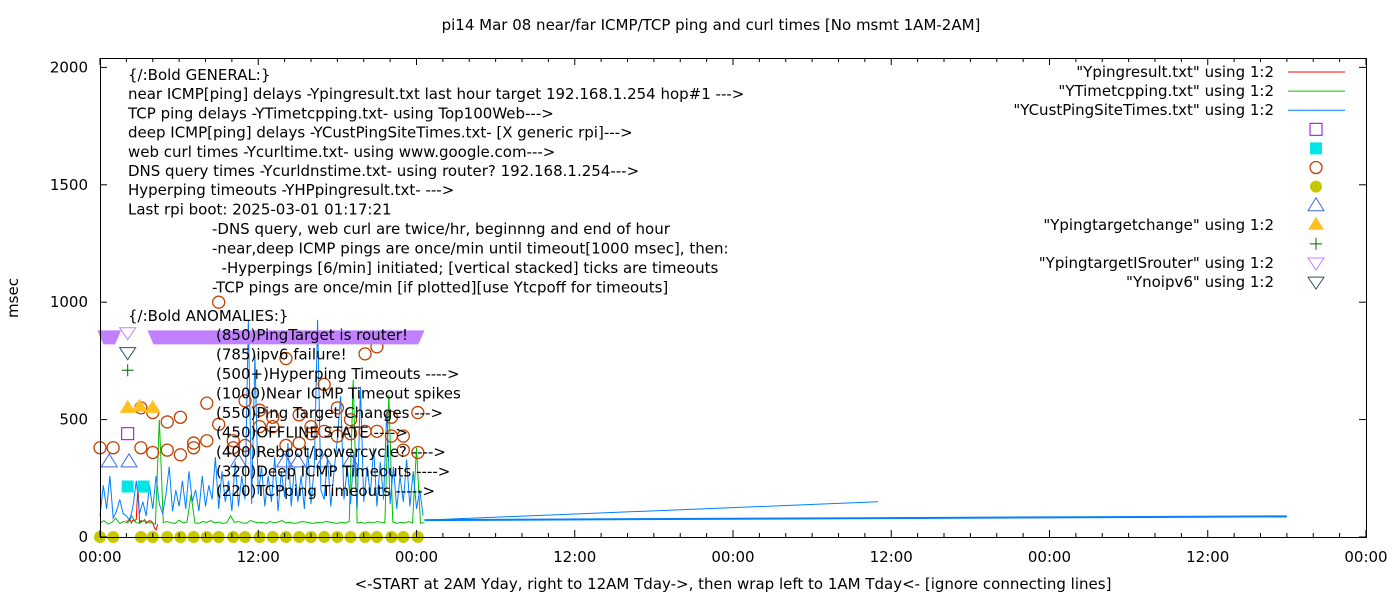 This screenshot has height=600, width=1400. I want to click on legend-label: "YpingtargetISrouter" using 1:2, so click(1156, 263).